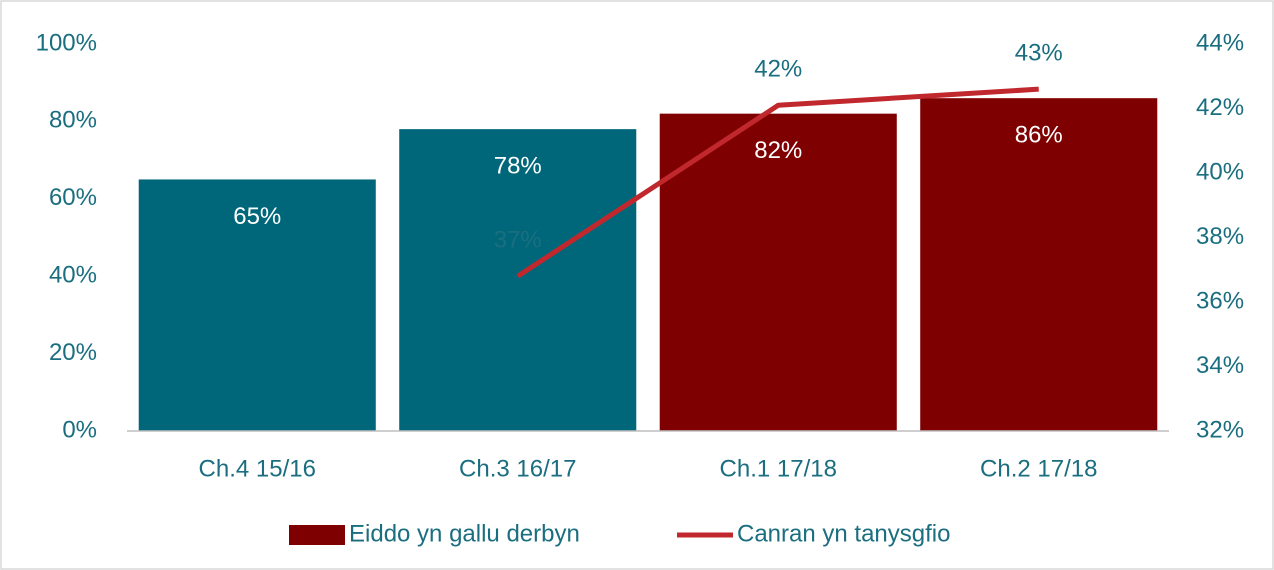  Describe the element at coordinates (79, 429) in the screenshot. I see `y-tick-label: 0%` at that location.